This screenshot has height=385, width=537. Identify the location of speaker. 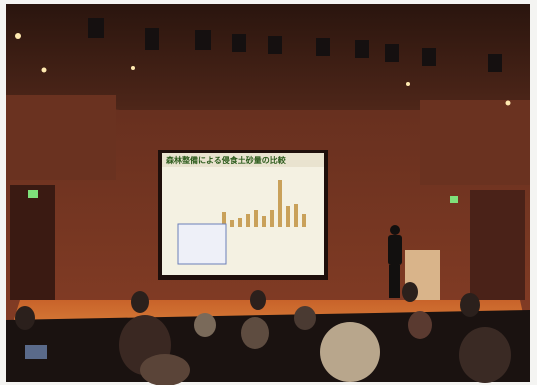
(395, 261).